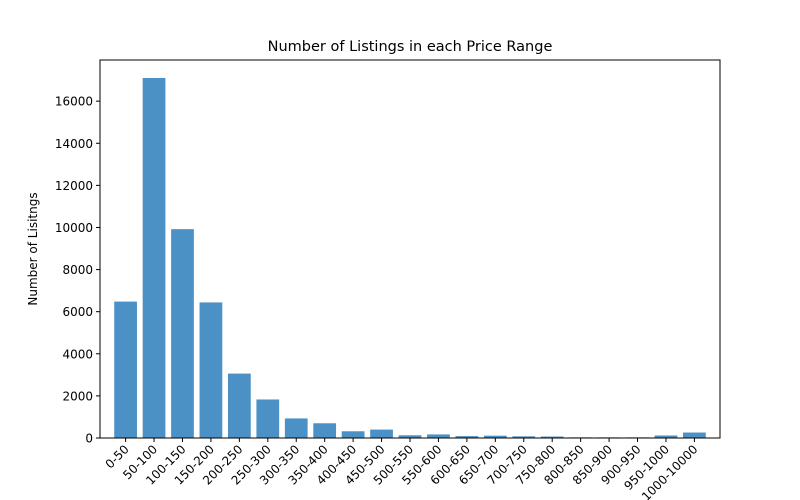 Image resolution: width=800 pixels, height=500 pixels. Describe the element at coordinates (77, 396) in the screenshot. I see `y-tick-label: 2000` at that location.